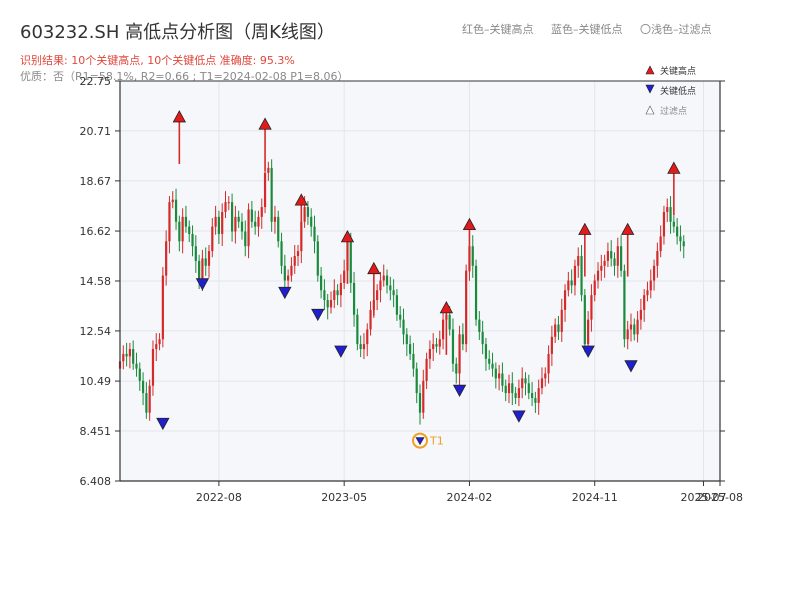 The height and width of the screenshot is (600, 800). Describe the element at coordinates (219, 497) in the screenshot. I see `x-tick-label: 2022-08` at that location.